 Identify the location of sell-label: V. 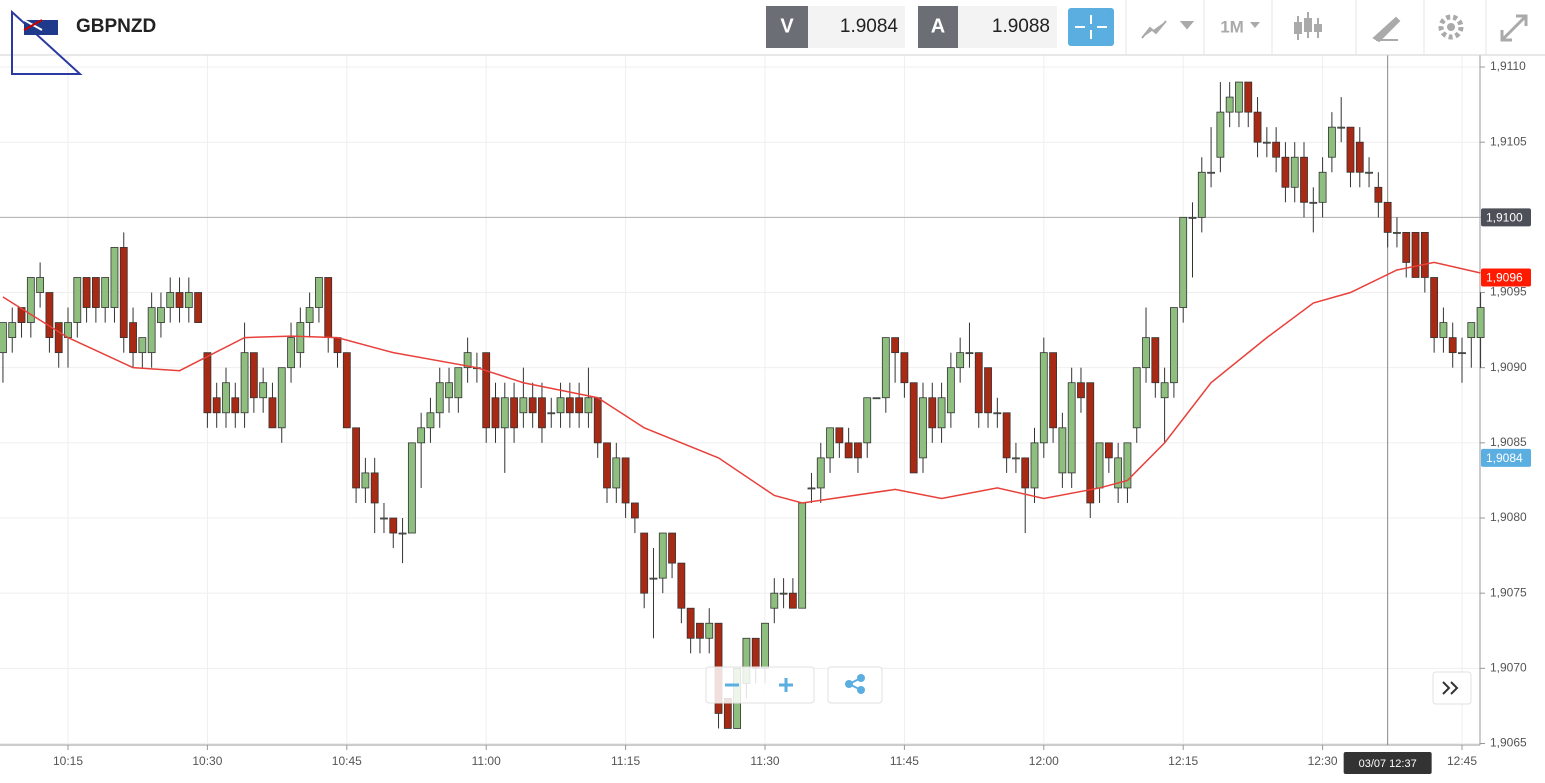
(787, 26).